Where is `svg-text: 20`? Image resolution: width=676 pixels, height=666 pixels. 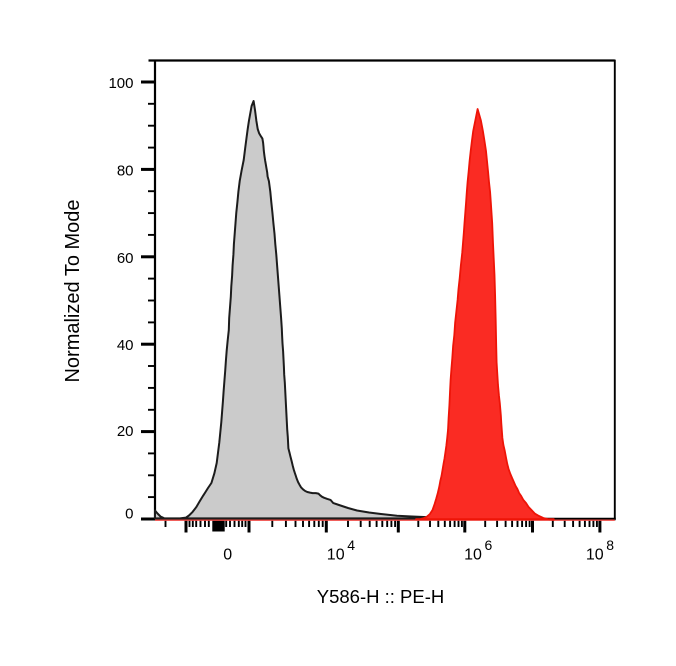
svg-text: 20 is located at coordinates (125, 431).